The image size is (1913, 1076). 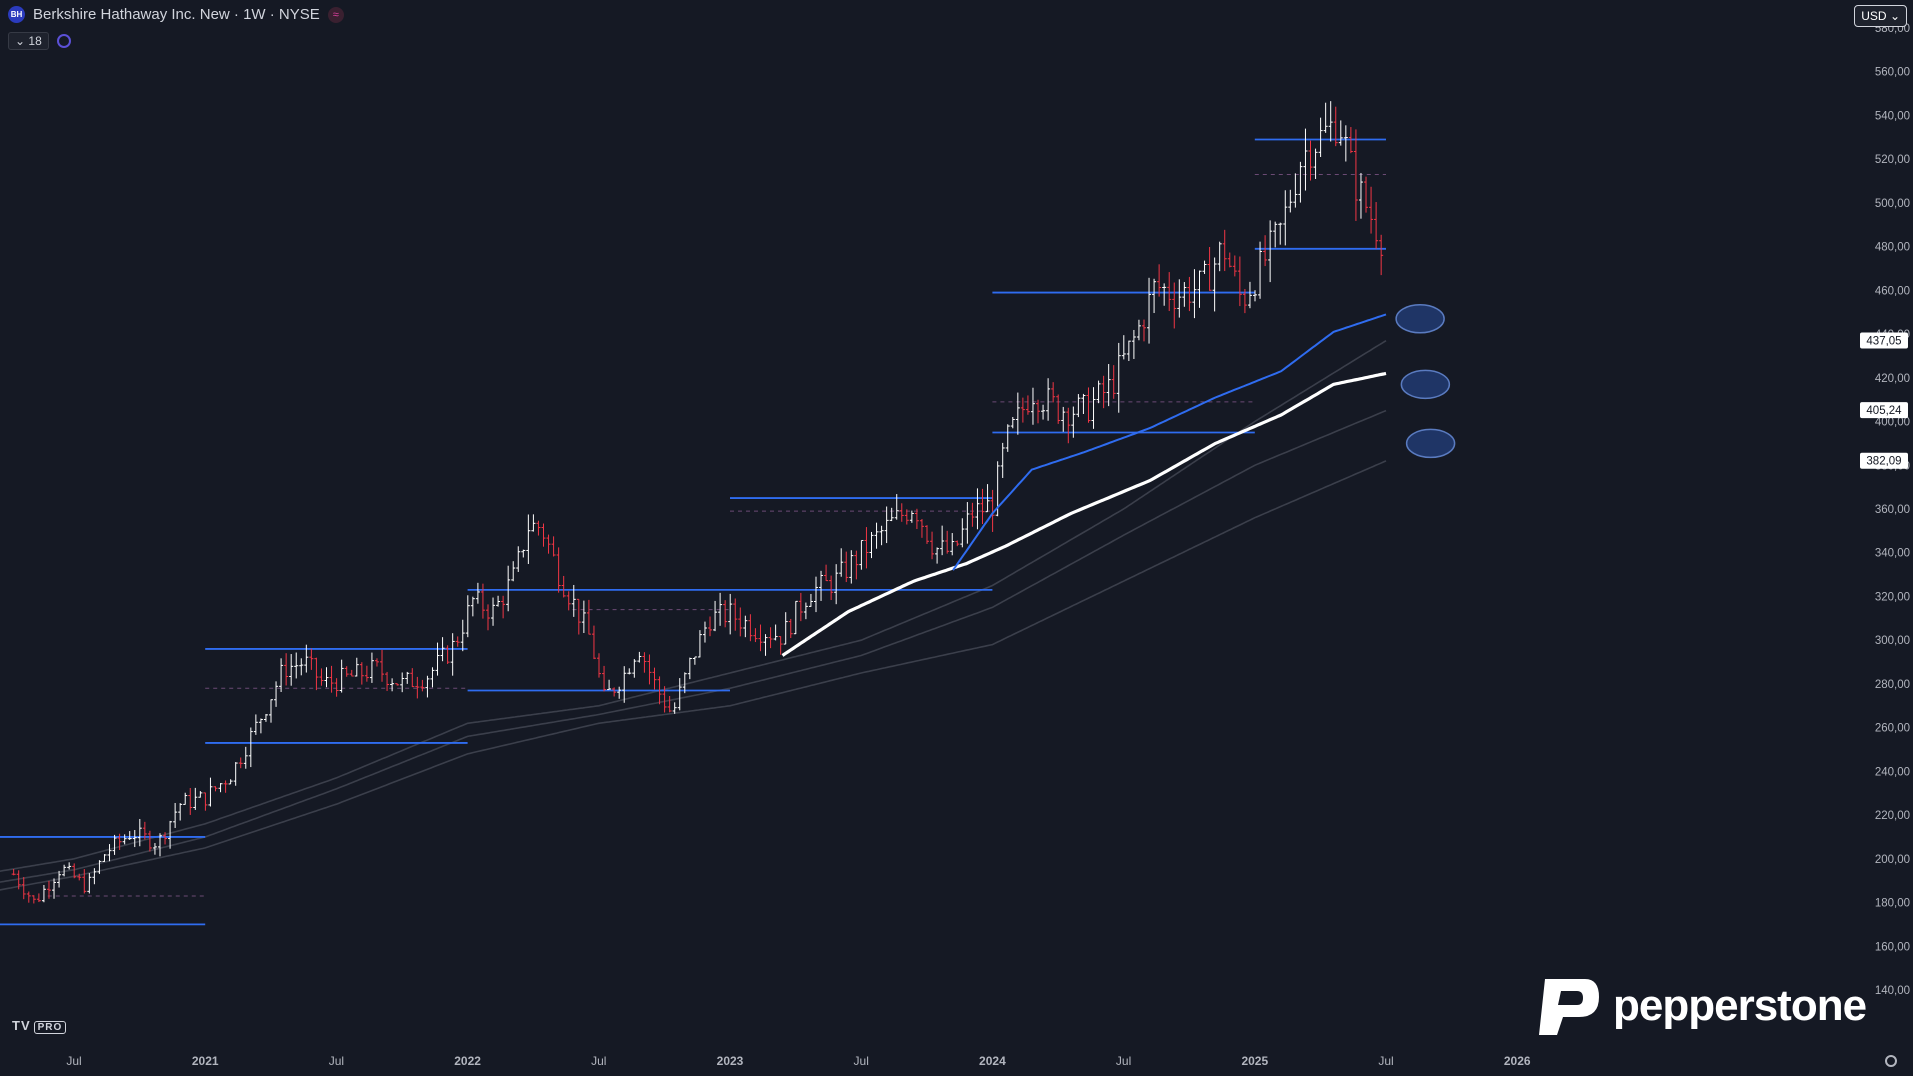 What do you see at coordinates (1254, 1061) in the screenshot?
I see `time-tick-label: 2025` at bounding box center [1254, 1061].